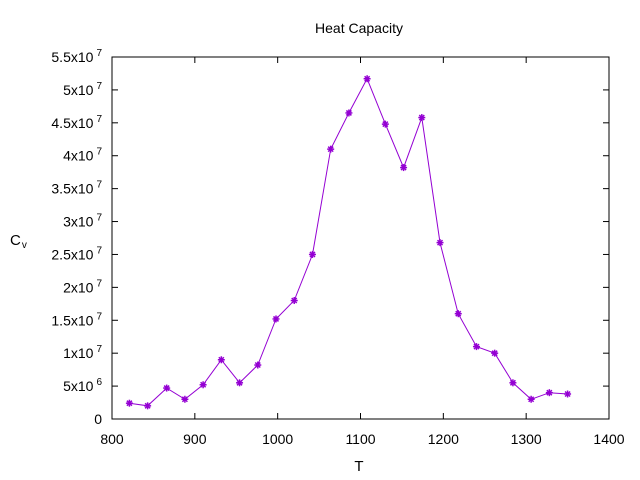 The width and height of the screenshot is (640, 480). I want to click on y-tick-label: 5x10 6, so click(82, 385).